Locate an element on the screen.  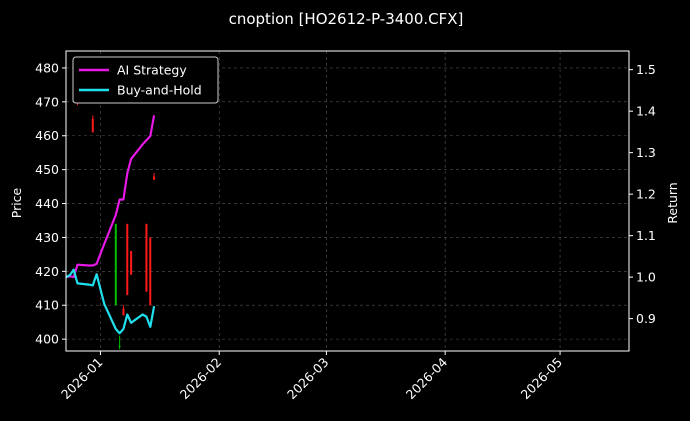
y2-tick-label: 1.4 is located at coordinates (646, 111).